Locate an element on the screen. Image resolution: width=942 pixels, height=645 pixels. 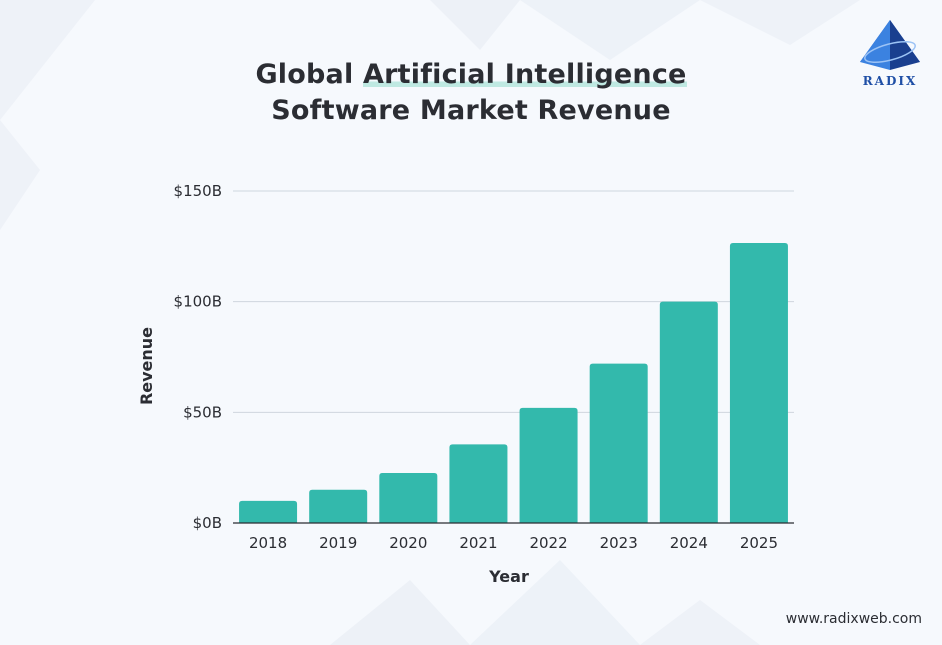
y-tick-label: $100B is located at coordinates (198, 302).